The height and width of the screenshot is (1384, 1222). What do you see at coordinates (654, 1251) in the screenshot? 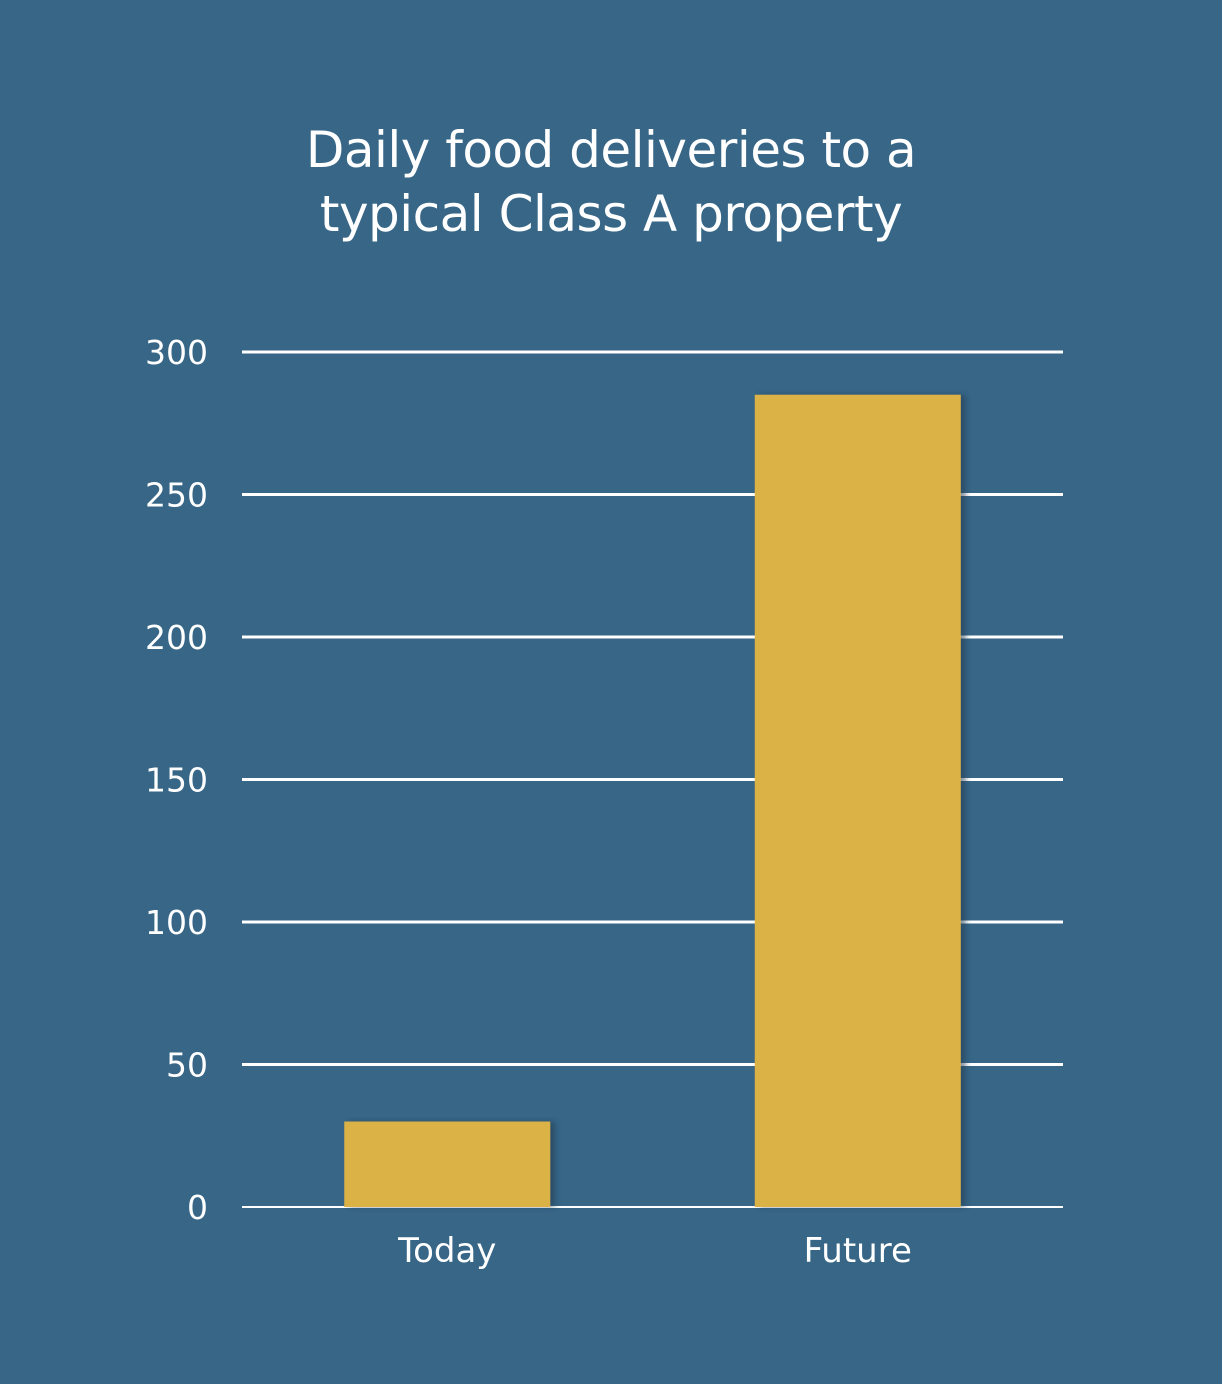
I see `x-axis-category-labels: Today Future` at bounding box center [654, 1251].